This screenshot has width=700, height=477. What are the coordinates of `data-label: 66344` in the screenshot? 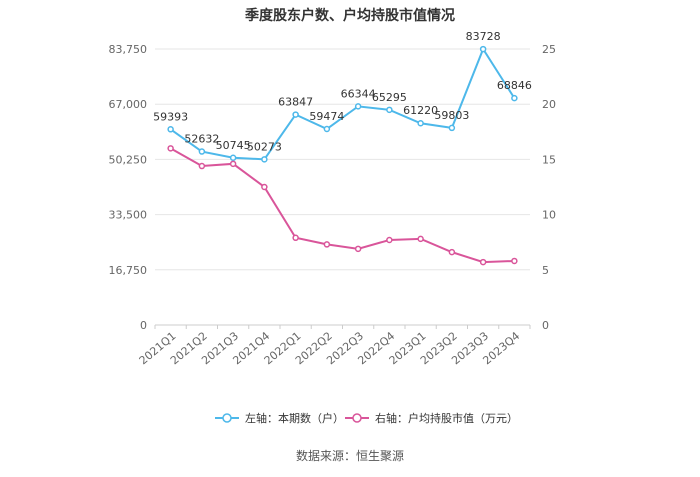 It's located at (358, 93).